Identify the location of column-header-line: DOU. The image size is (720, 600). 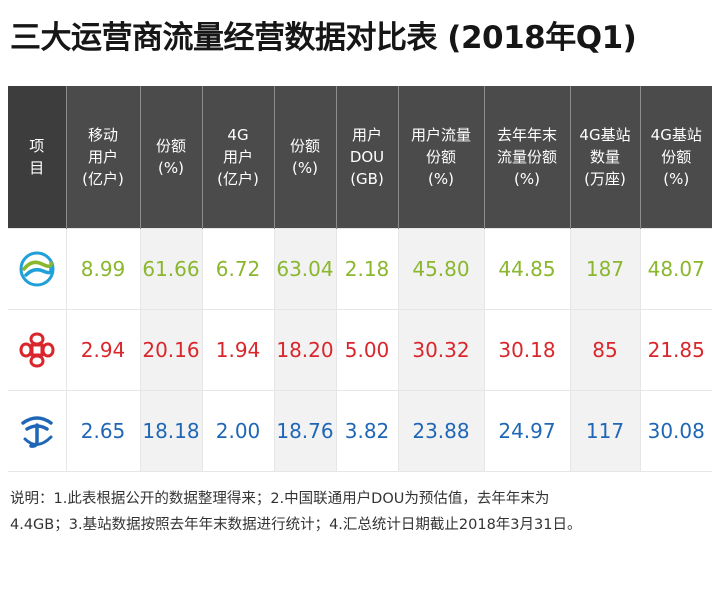
(367, 157).